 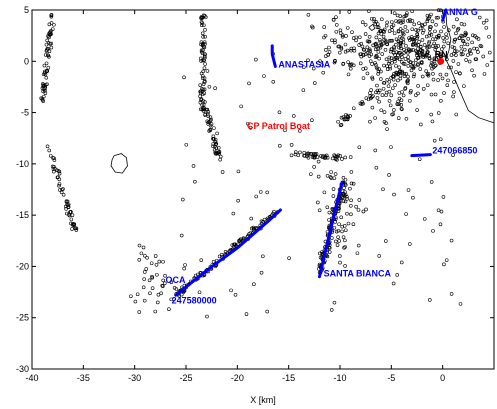 What do you see at coordinates (22, 215) in the screenshot?
I see `y-tick-label: -15` at bounding box center [22, 215].